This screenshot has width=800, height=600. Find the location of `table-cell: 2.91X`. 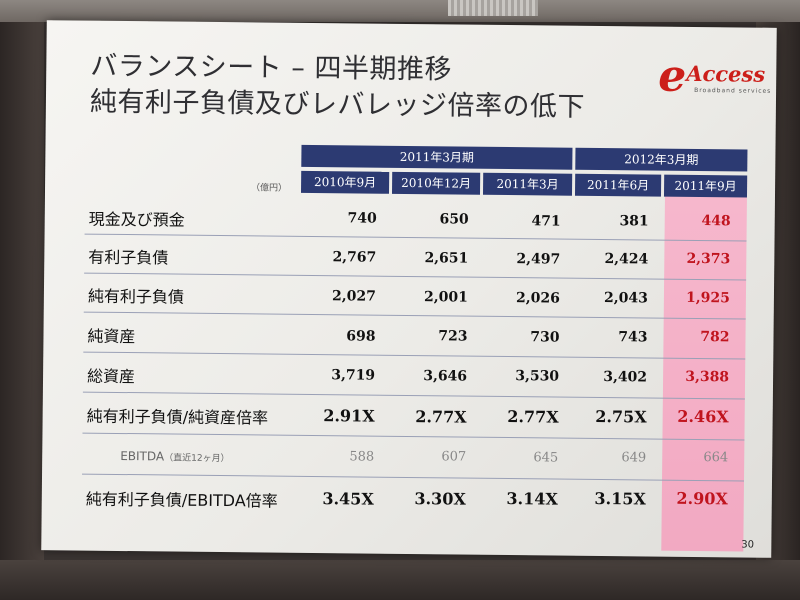

table-cell: 2.91X is located at coordinates (349, 416).